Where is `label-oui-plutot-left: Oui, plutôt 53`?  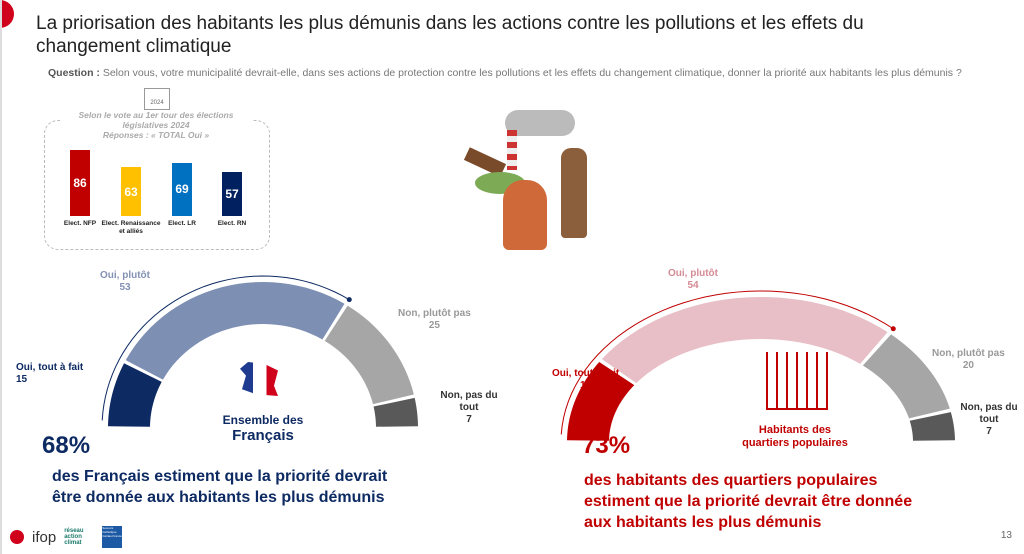
label-oui-plutot-left: Oui, plutôt 53 is located at coordinates (125, 282).